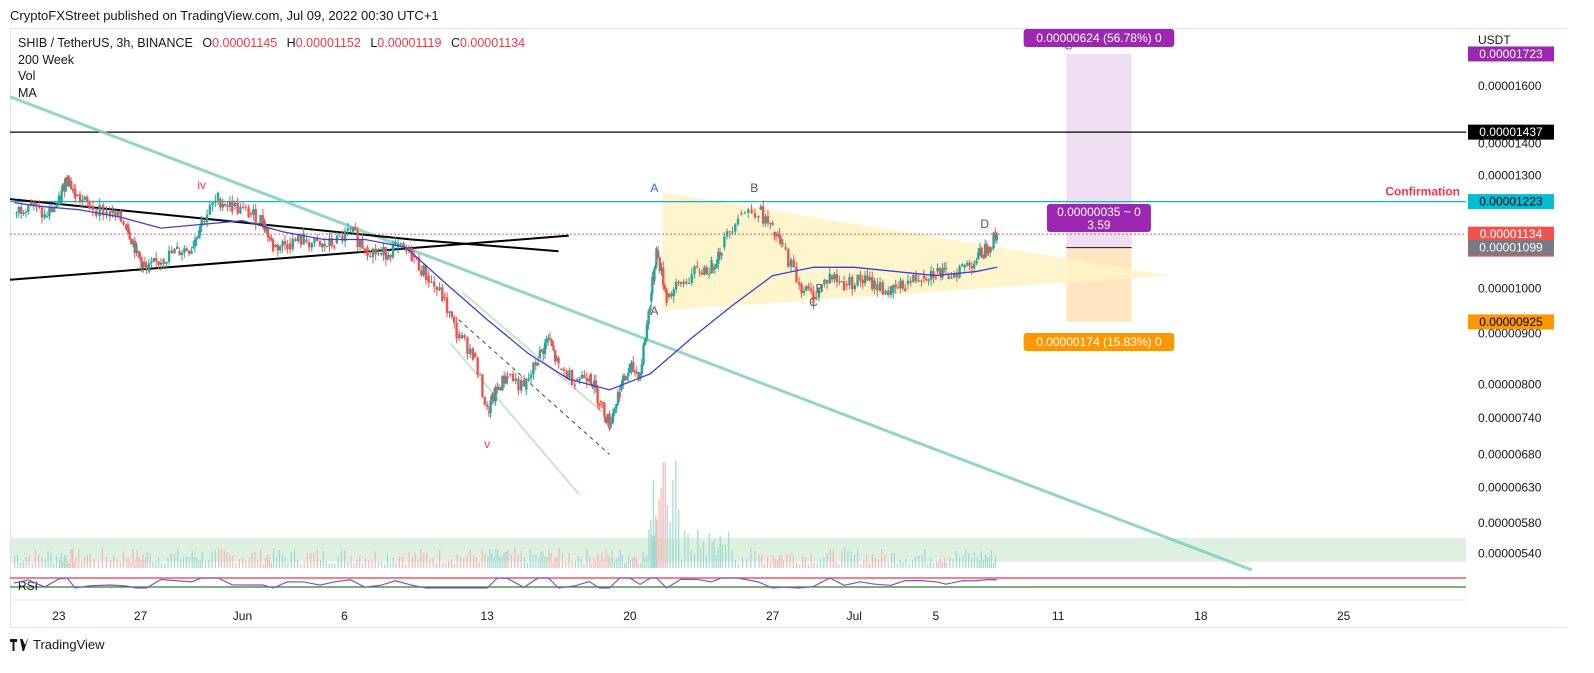 The image size is (1594, 673). What do you see at coordinates (1511, 202) in the screenshot?
I see `price-tag-2: 0.00001223` at bounding box center [1511, 202].